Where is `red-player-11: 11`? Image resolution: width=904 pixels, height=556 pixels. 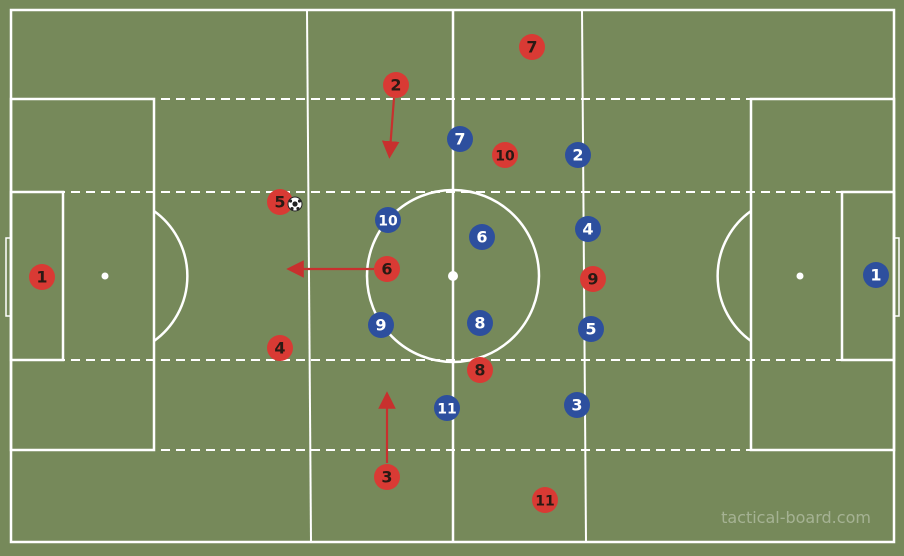 red-player-11: 11 is located at coordinates (545, 500).